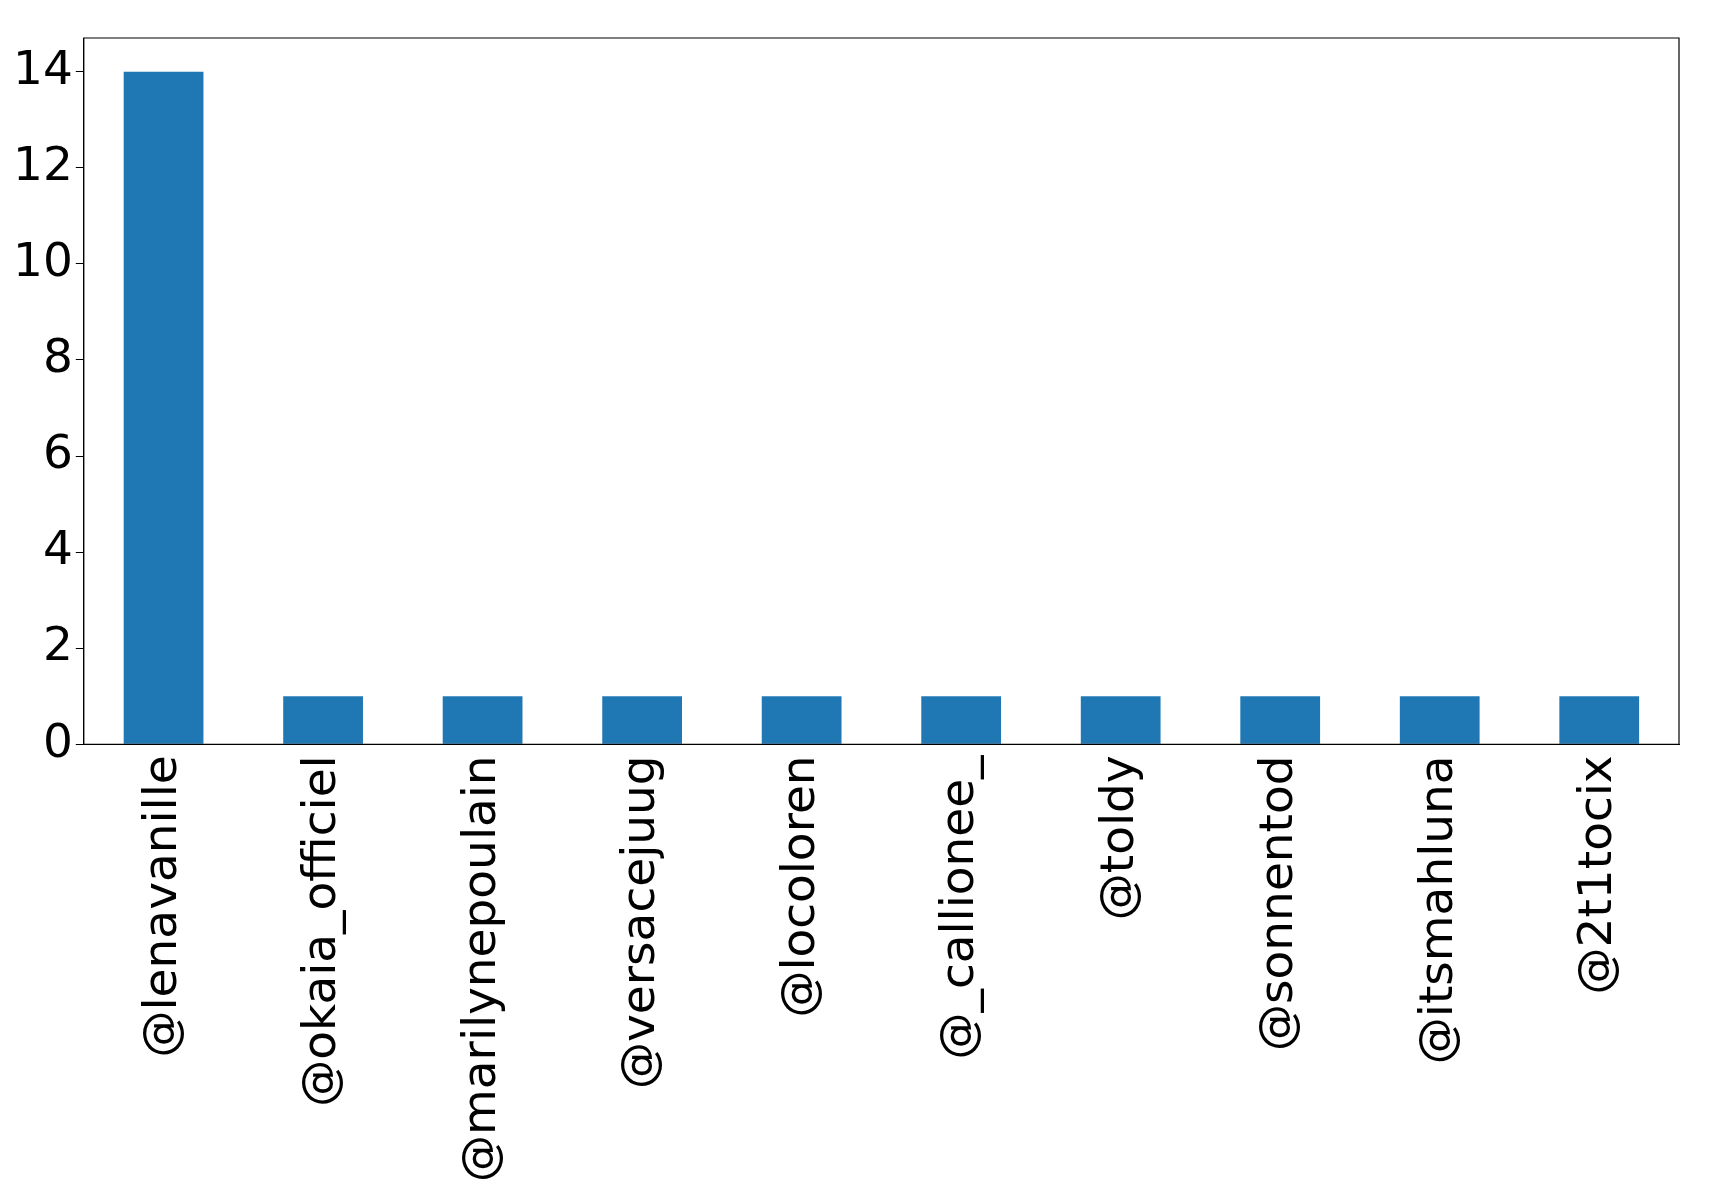 This screenshot has width=1719, height=1195. I want to click on y-tick-label: 0, so click(57, 740).